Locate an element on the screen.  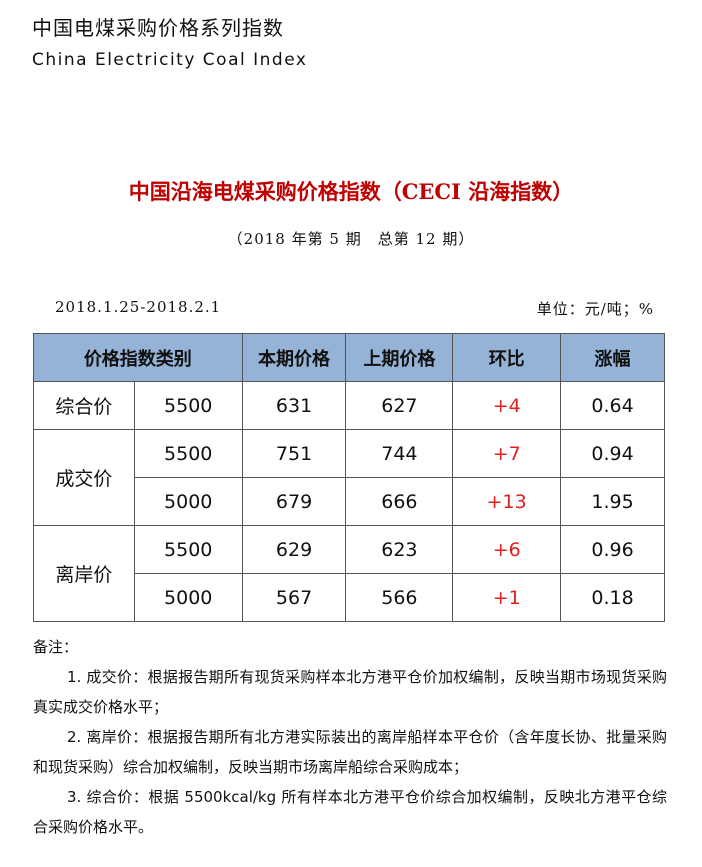
series-title-cn: 中国电煤采购价格系列指数 is located at coordinates (158, 28).